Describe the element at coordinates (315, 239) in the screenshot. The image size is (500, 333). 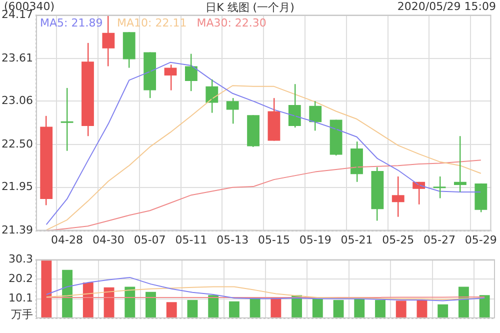
I see `x-tick-label: 05-19` at that location.